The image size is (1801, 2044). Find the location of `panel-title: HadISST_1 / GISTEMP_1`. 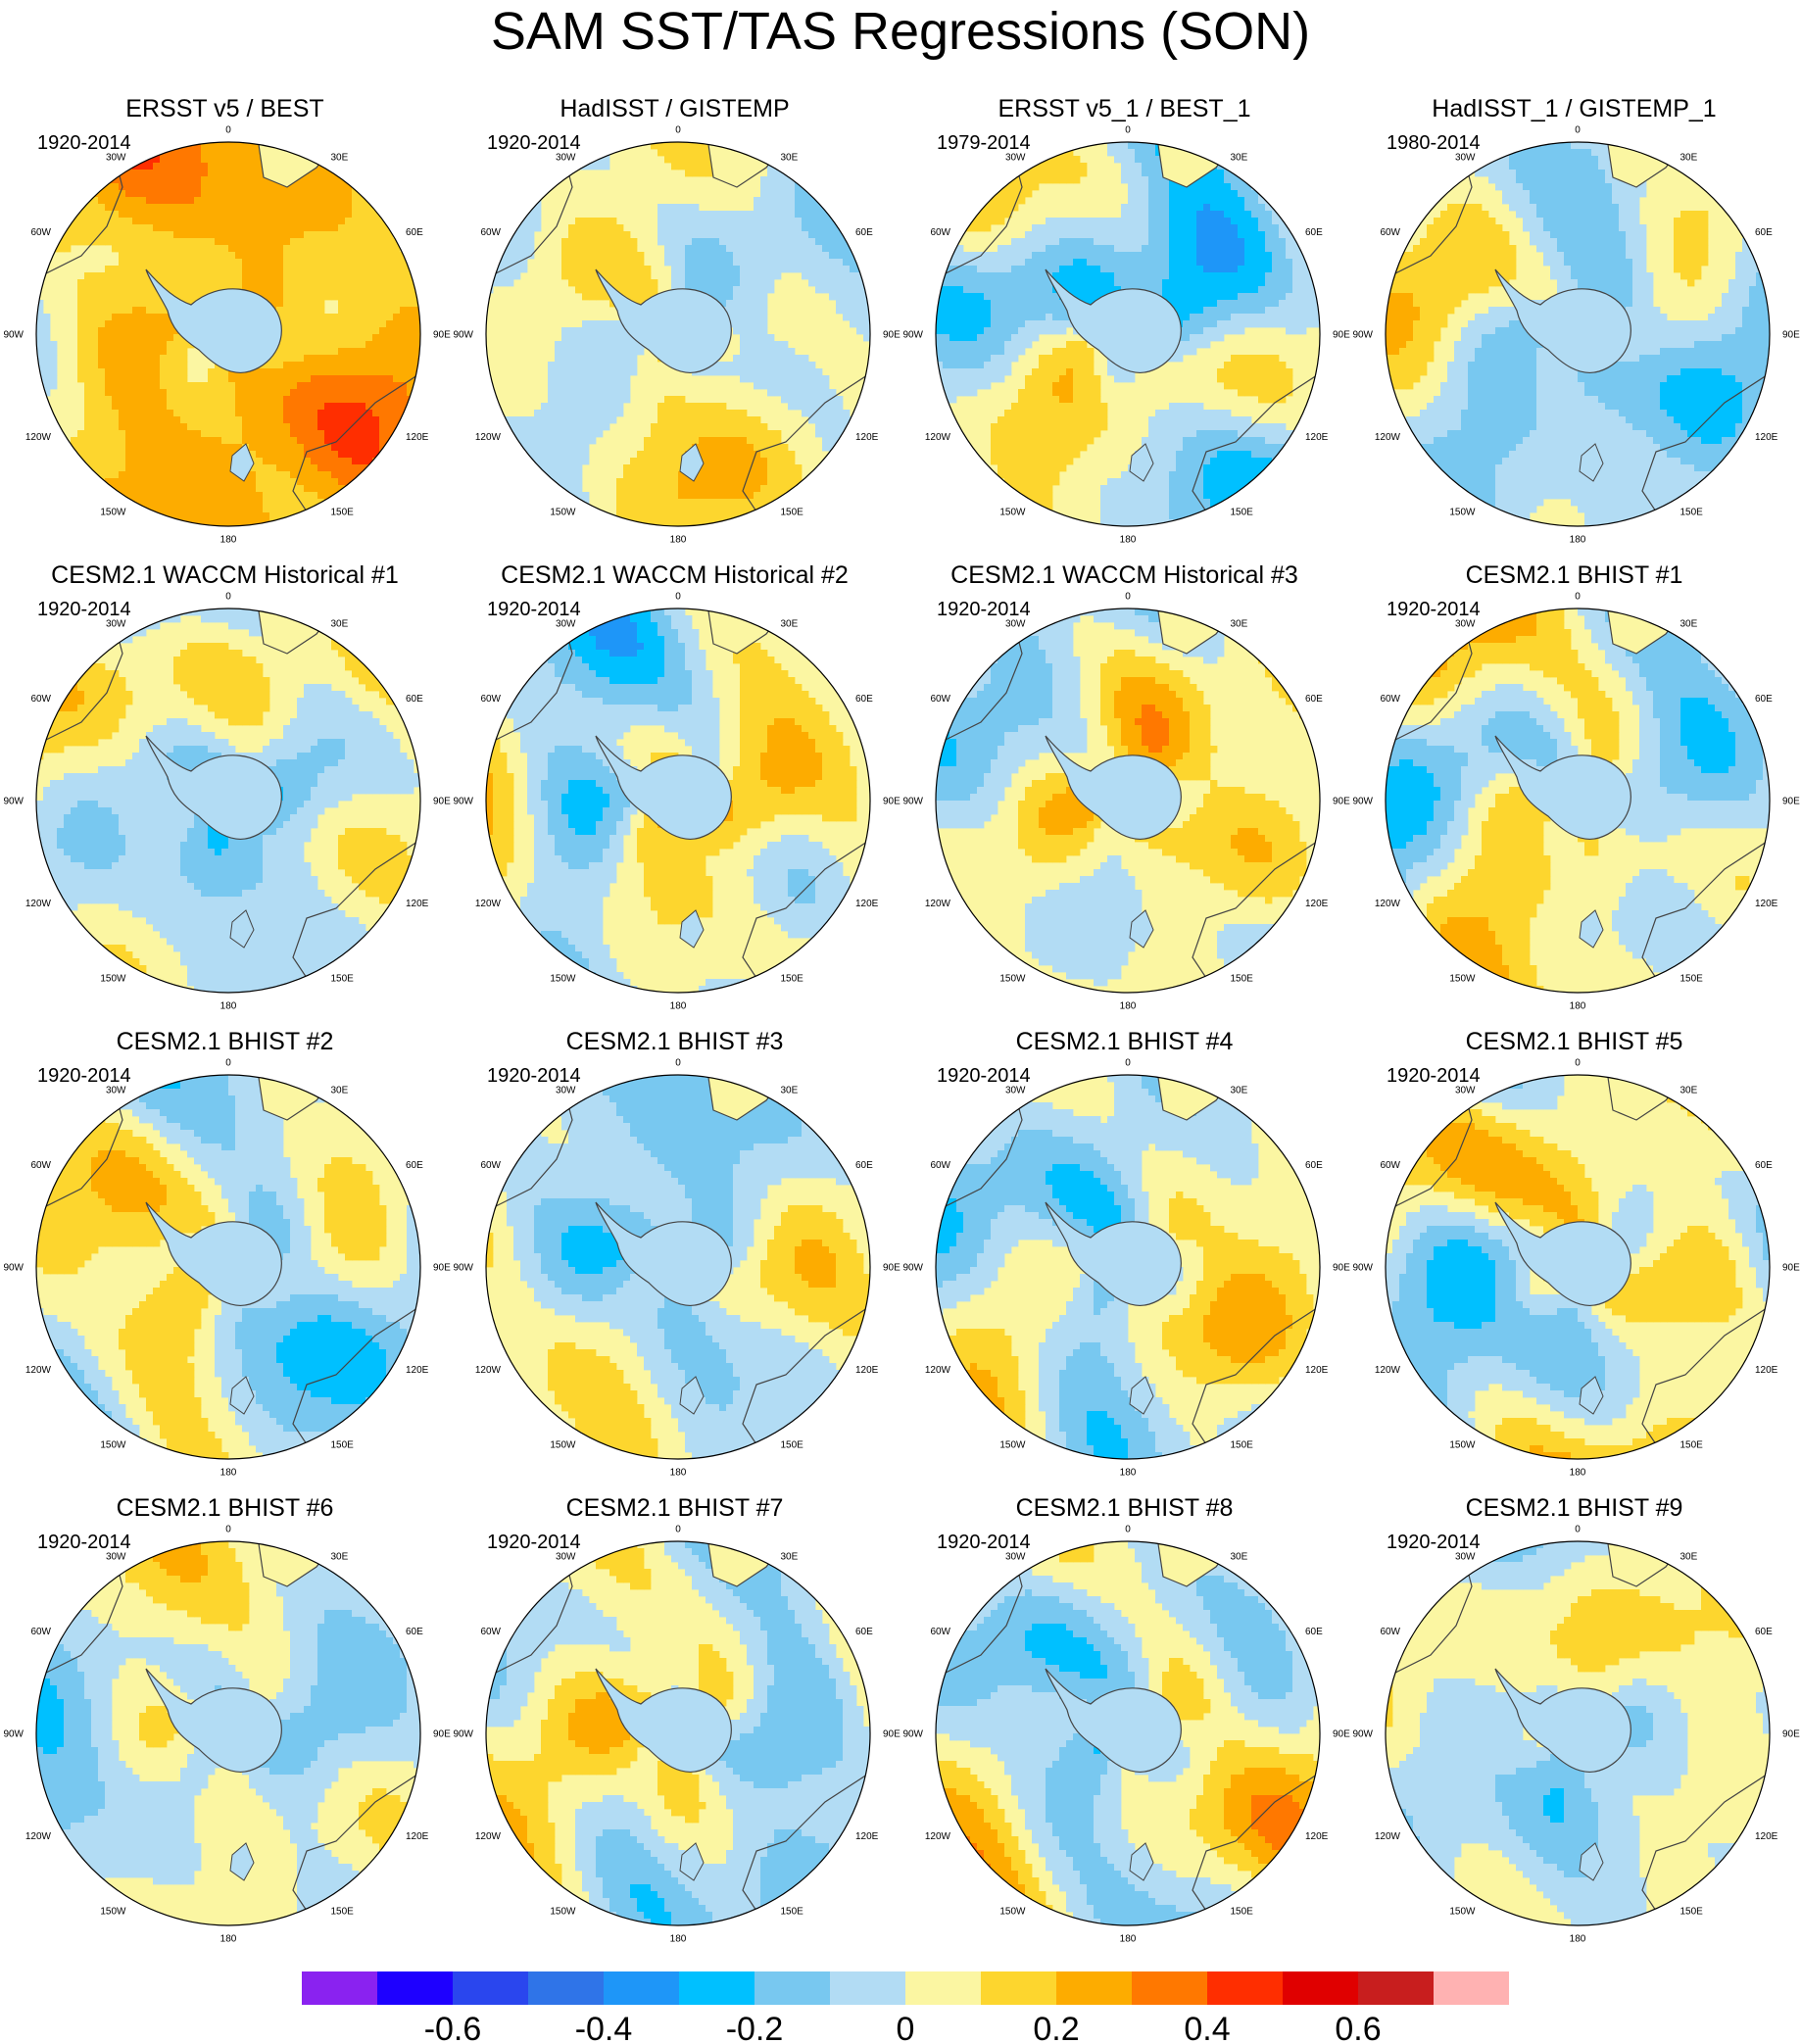

panel-title: HadISST_1 / GISTEMP_1 is located at coordinates (1574, 109).